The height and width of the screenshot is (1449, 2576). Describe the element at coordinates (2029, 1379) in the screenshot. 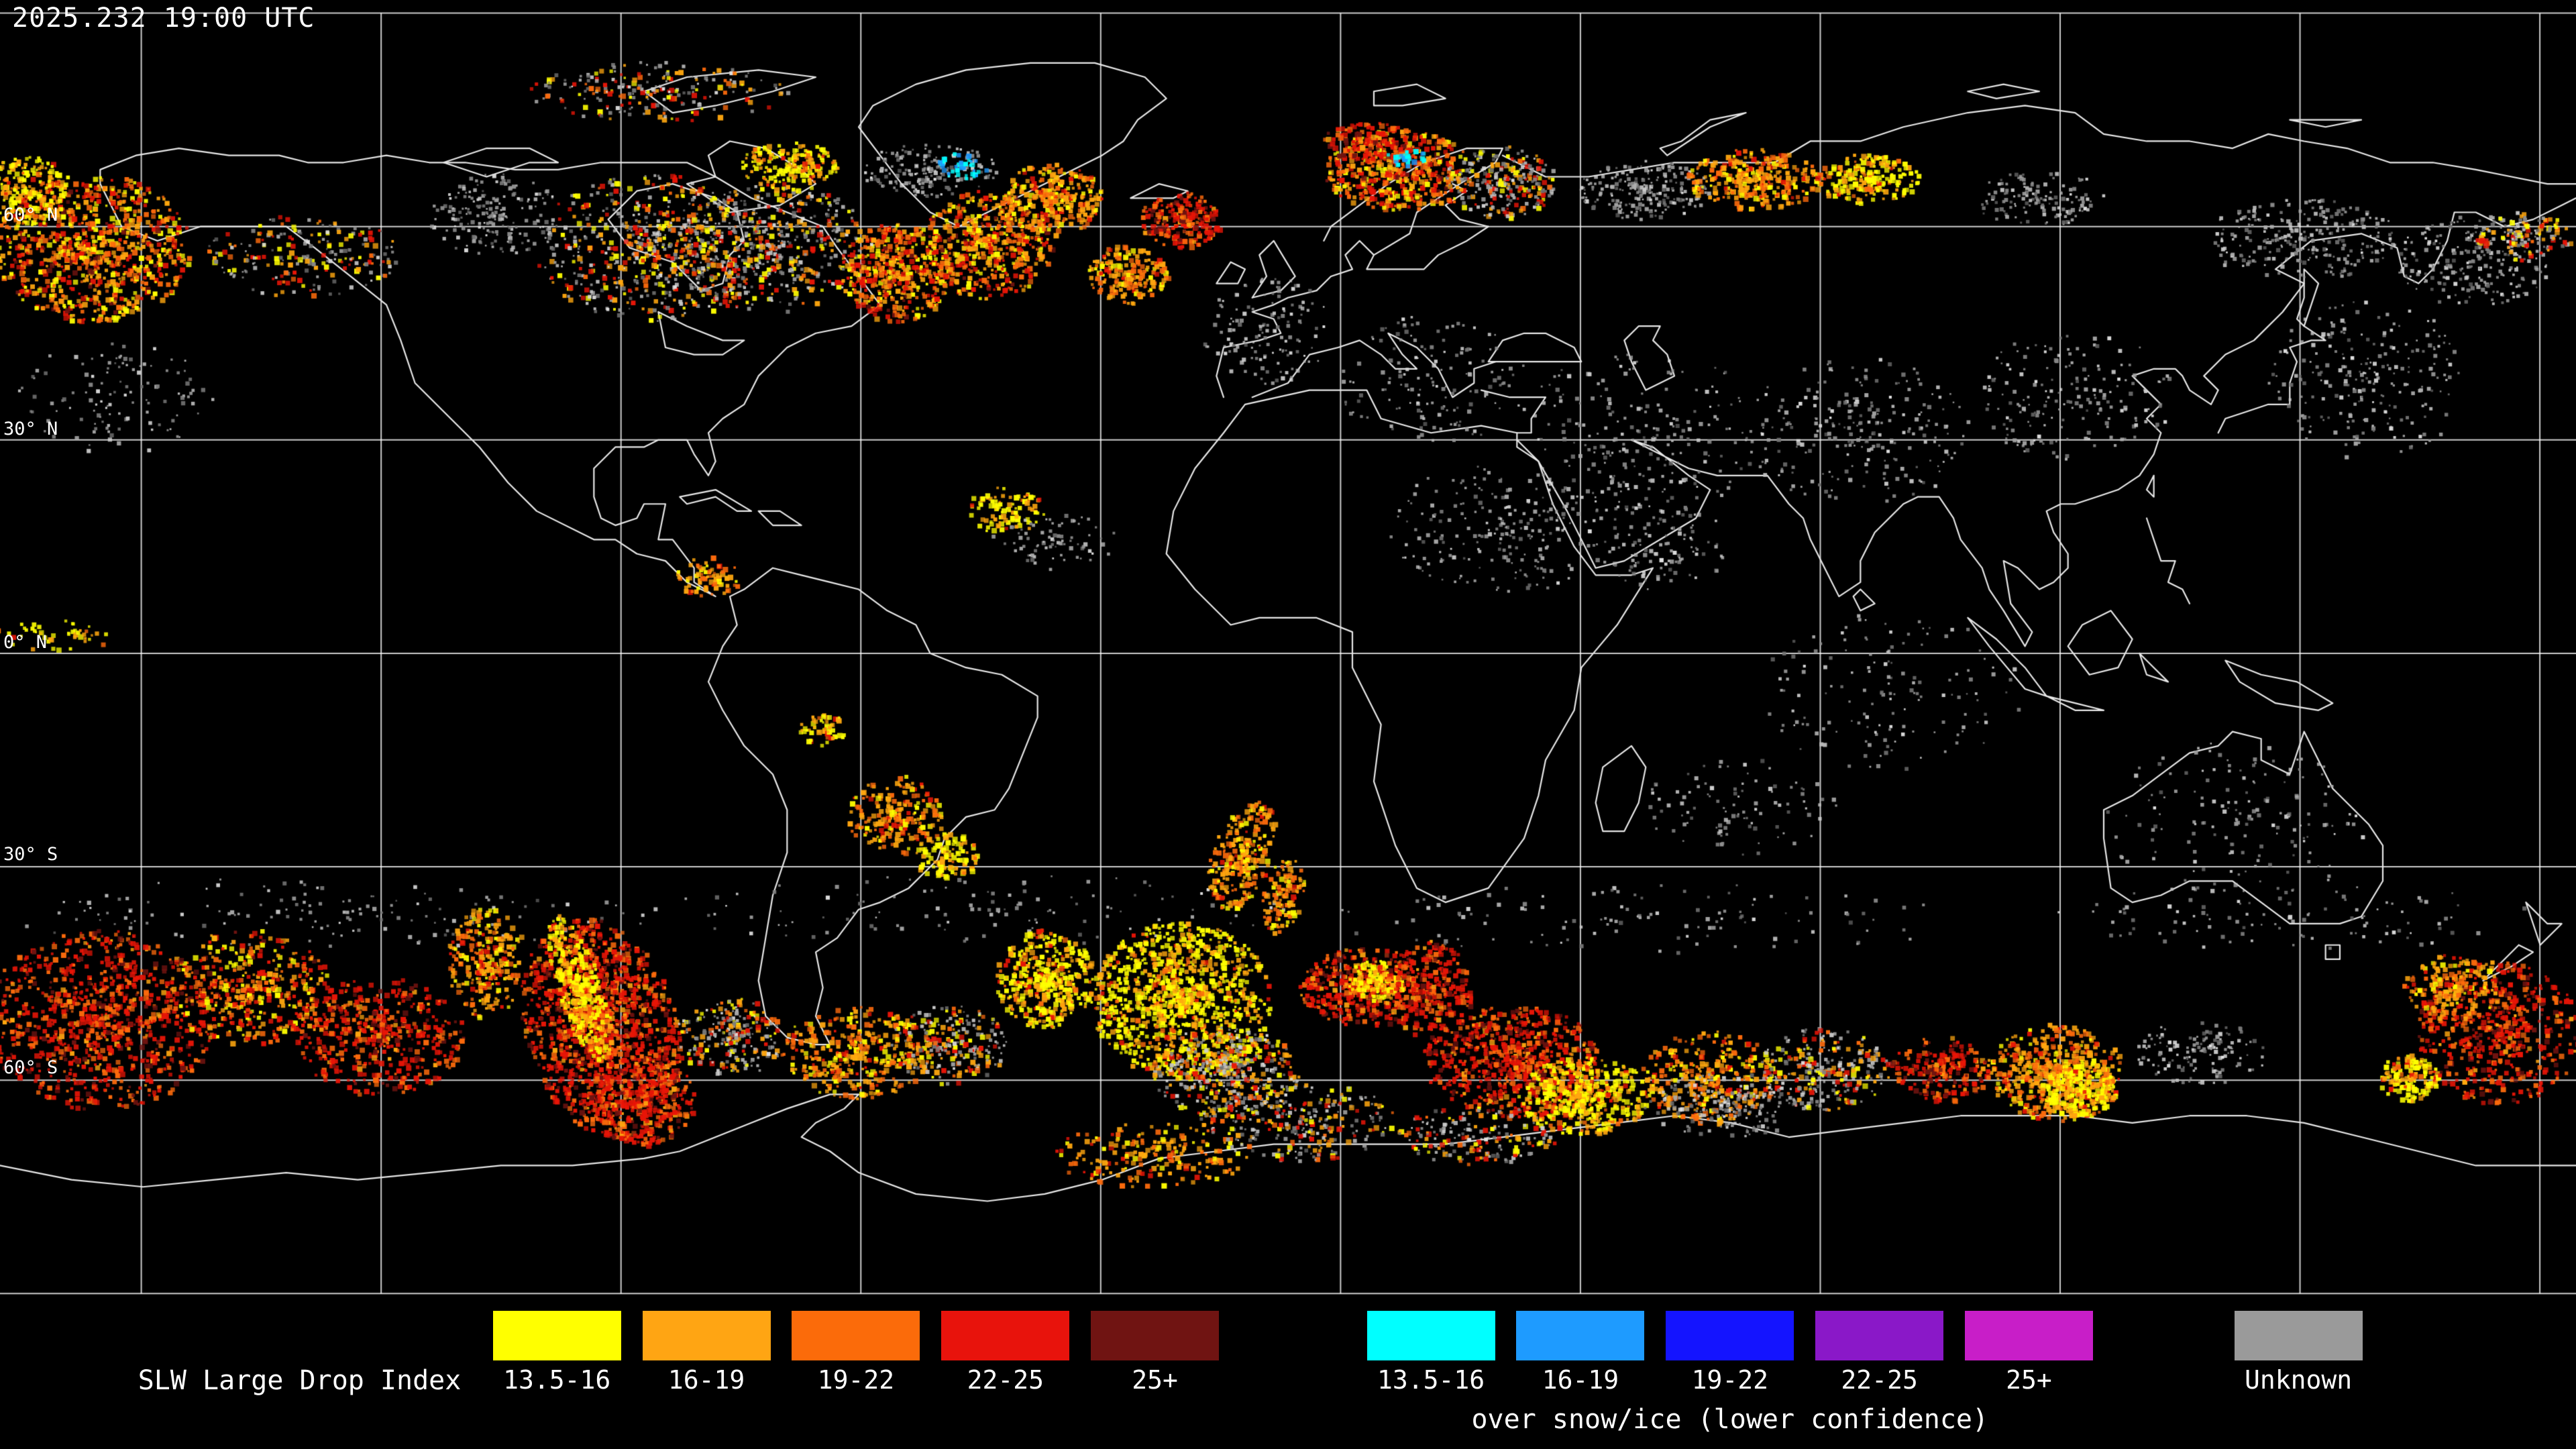

I see `legend-label-snow-4: 25+` at that location.